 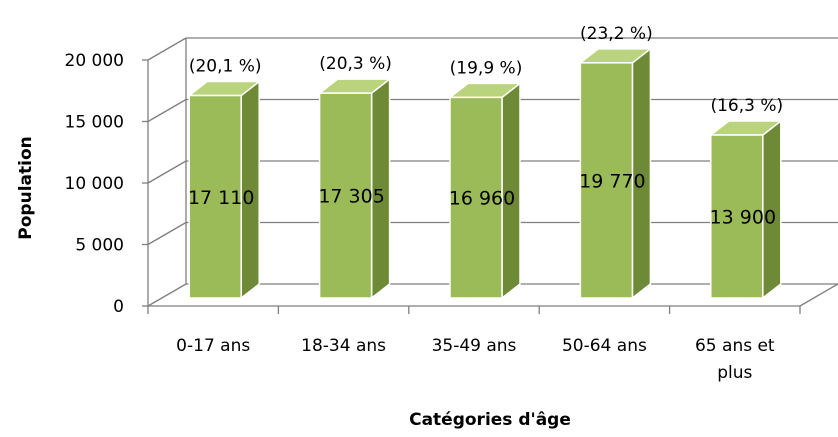 What do you see at coordinates (343, 346) in the screenshot?
I see `x-tick-label: 18-34 ans` at bounding box center [343, 346].